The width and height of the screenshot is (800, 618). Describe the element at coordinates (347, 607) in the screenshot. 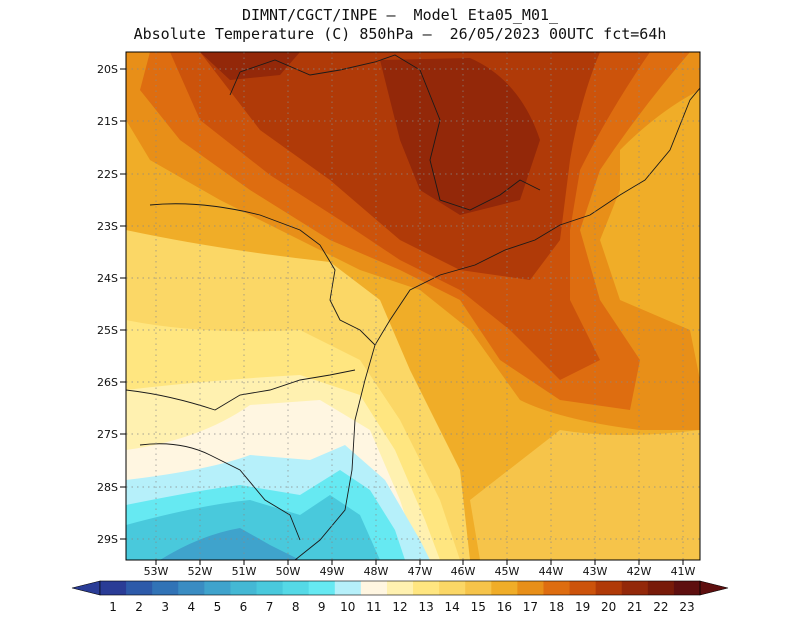

I see `colorbar-label: 10` at that location.